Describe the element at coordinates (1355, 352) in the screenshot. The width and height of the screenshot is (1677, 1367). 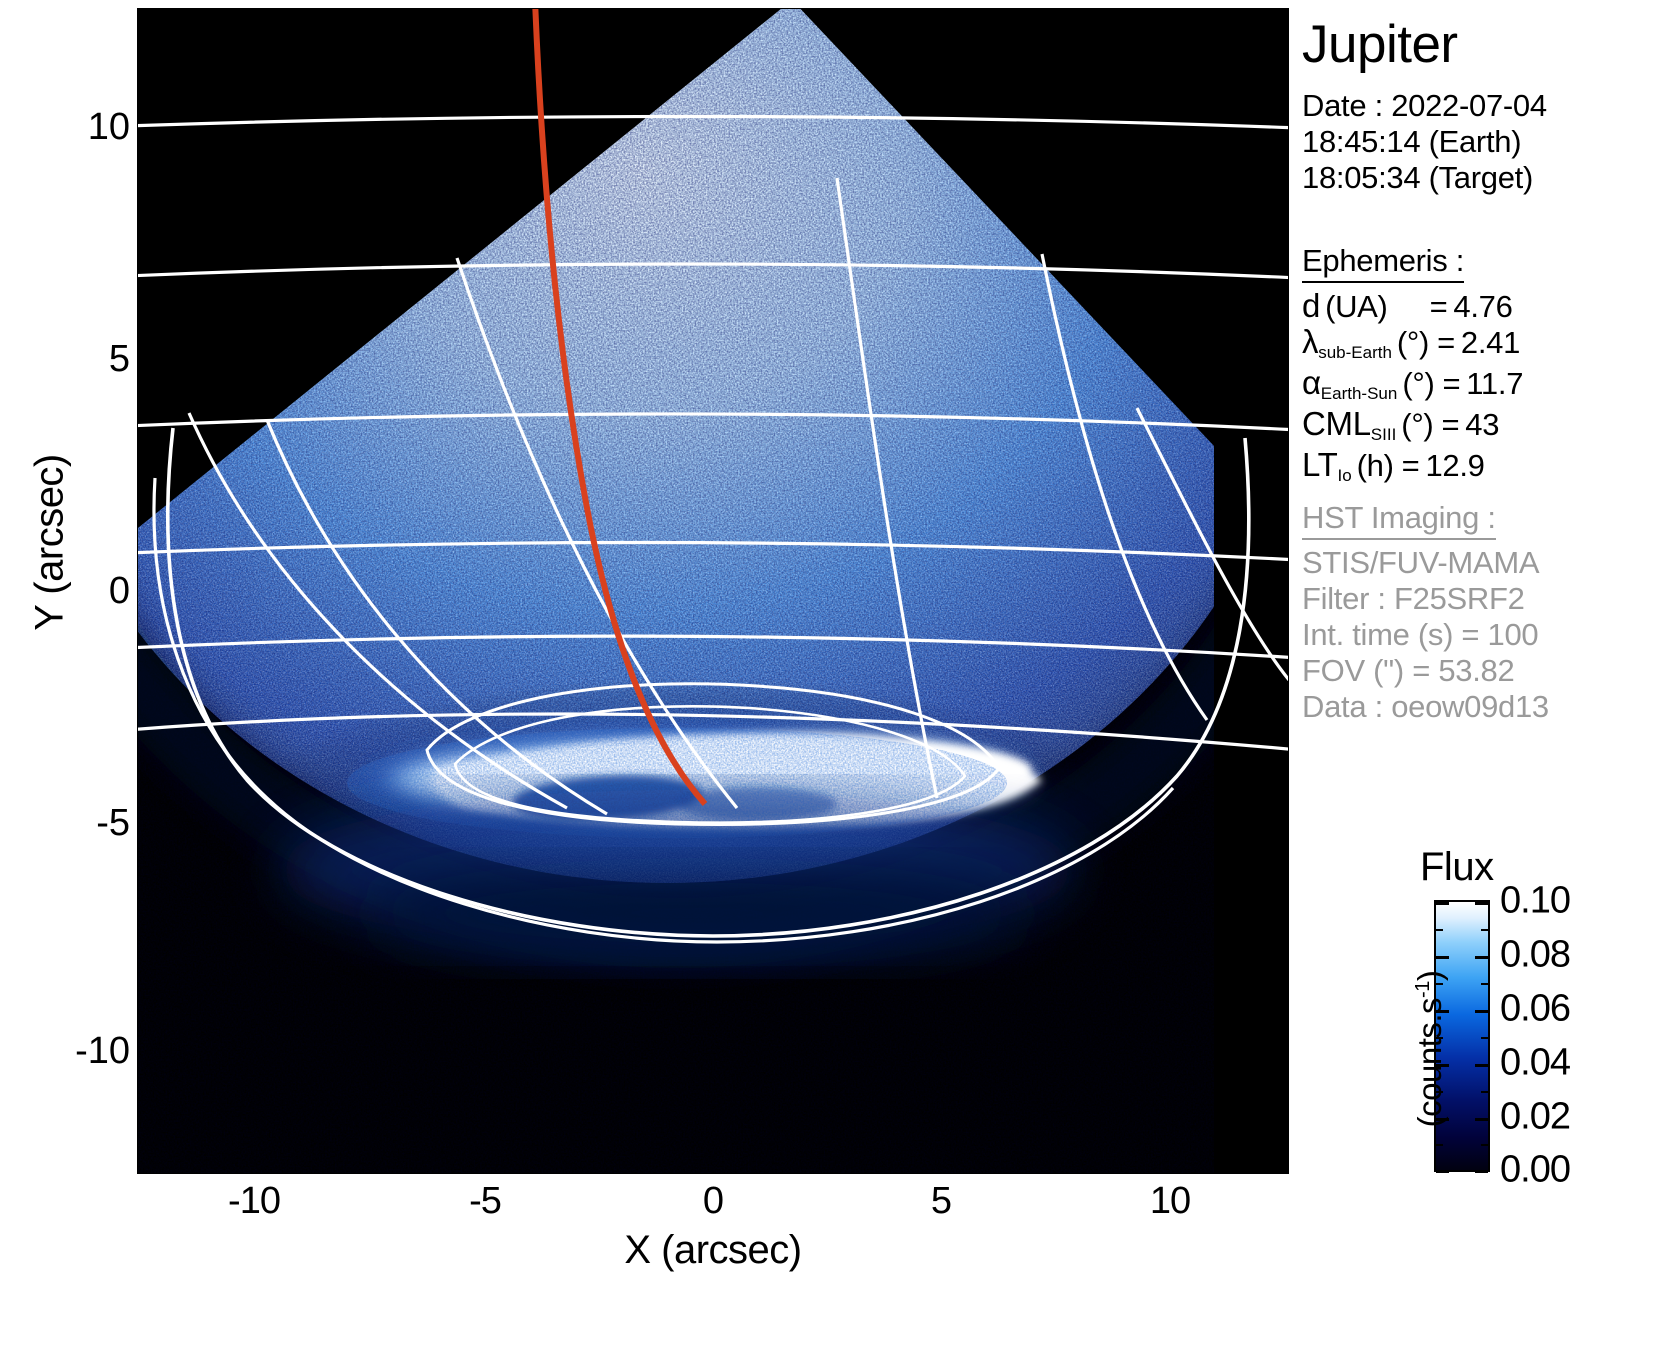
I see `ephemeris-subscript: sub-Earth` at that location.